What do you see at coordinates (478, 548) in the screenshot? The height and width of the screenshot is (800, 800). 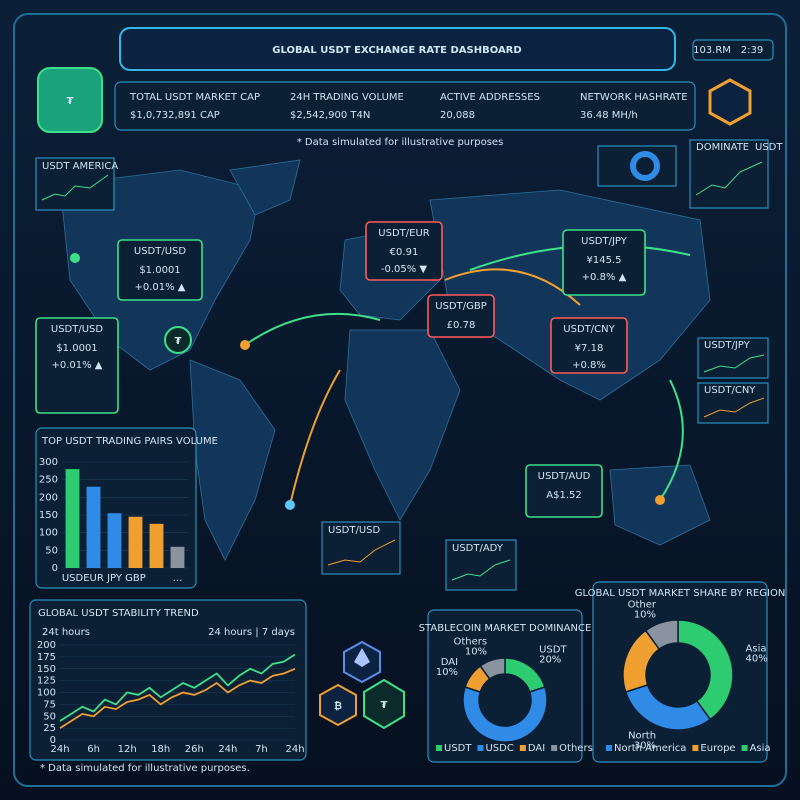 I see `mini-label: USDT/ADY` at bounding box center [478, 548].